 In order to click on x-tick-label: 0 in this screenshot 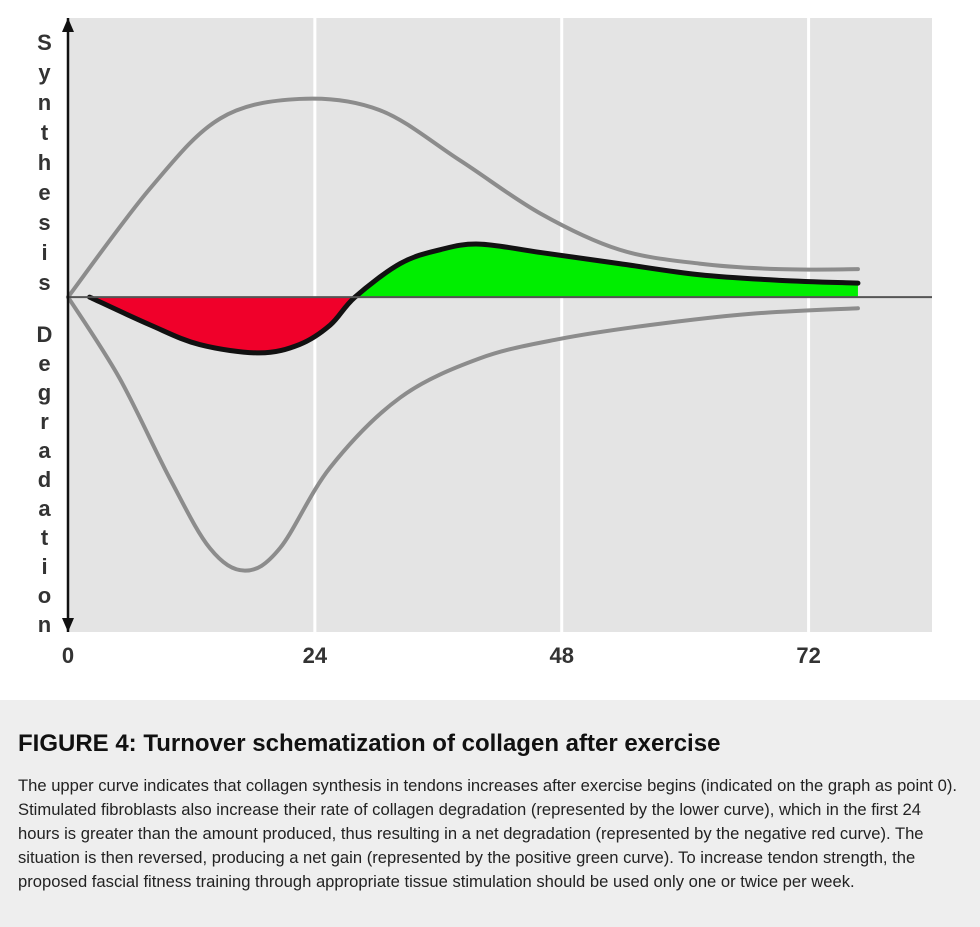, I will do `click(68, 655)`.